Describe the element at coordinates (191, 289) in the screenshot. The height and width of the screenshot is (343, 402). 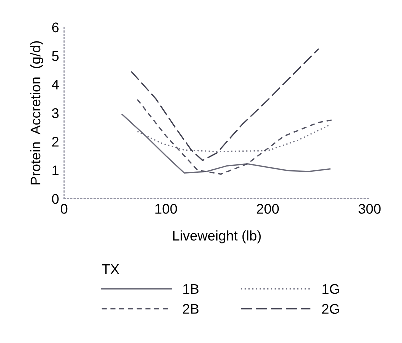
I see `legend-label: 1B` at that location.